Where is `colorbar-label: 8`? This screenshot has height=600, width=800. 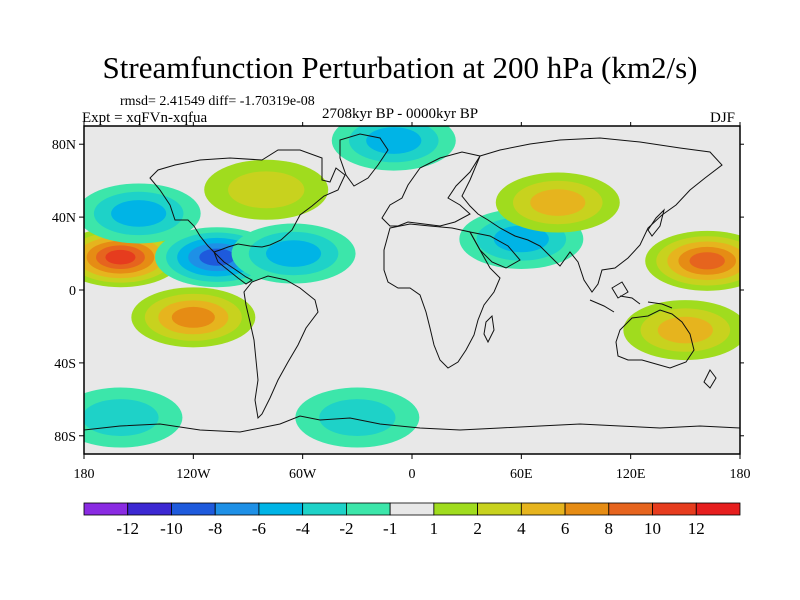
colorbar-label: 8 is located at coordinates (609, 528).